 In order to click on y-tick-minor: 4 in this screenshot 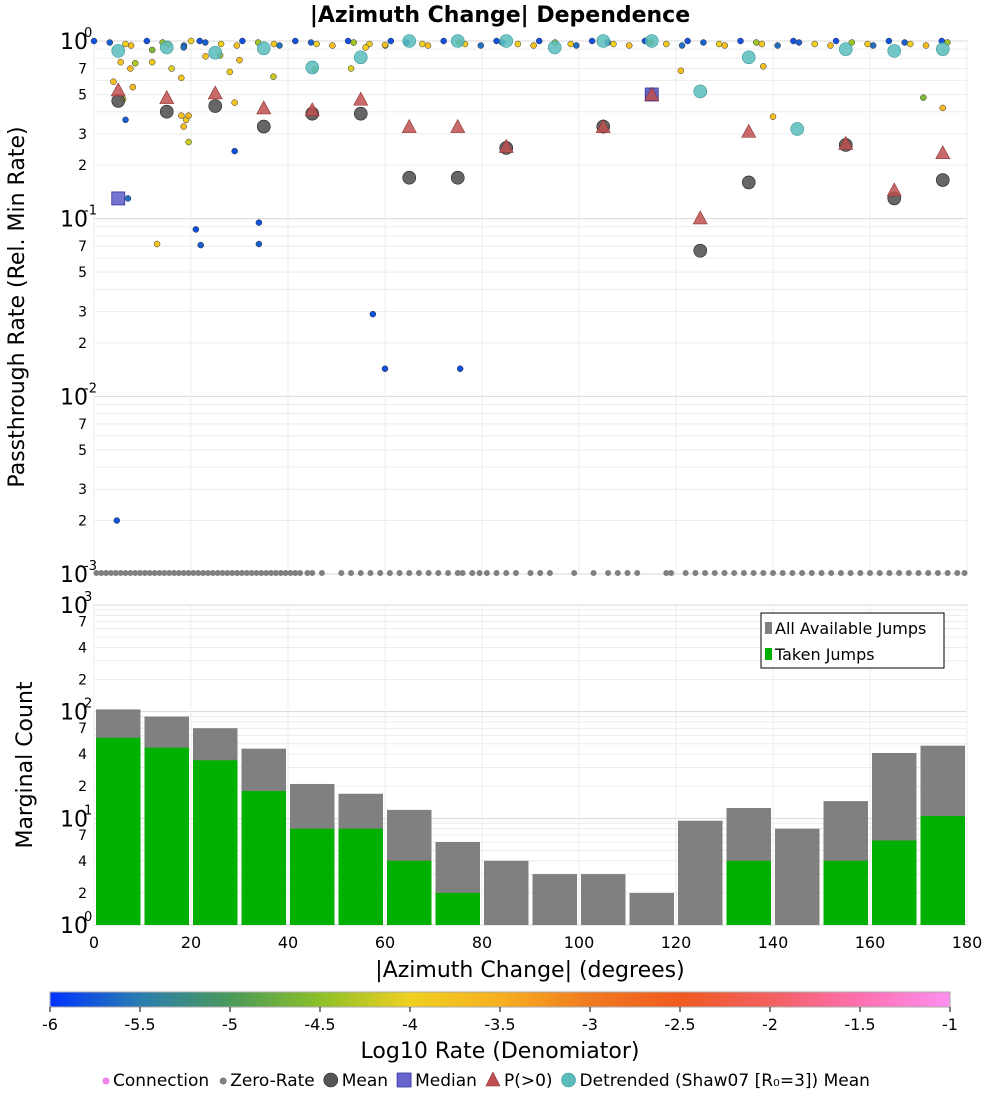, I will do `click(82, 648)`.